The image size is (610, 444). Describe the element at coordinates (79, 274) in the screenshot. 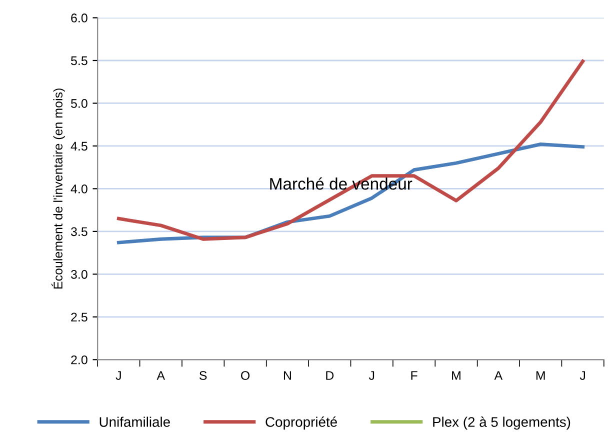

I see `y-tick-label: 3.0` at that location.